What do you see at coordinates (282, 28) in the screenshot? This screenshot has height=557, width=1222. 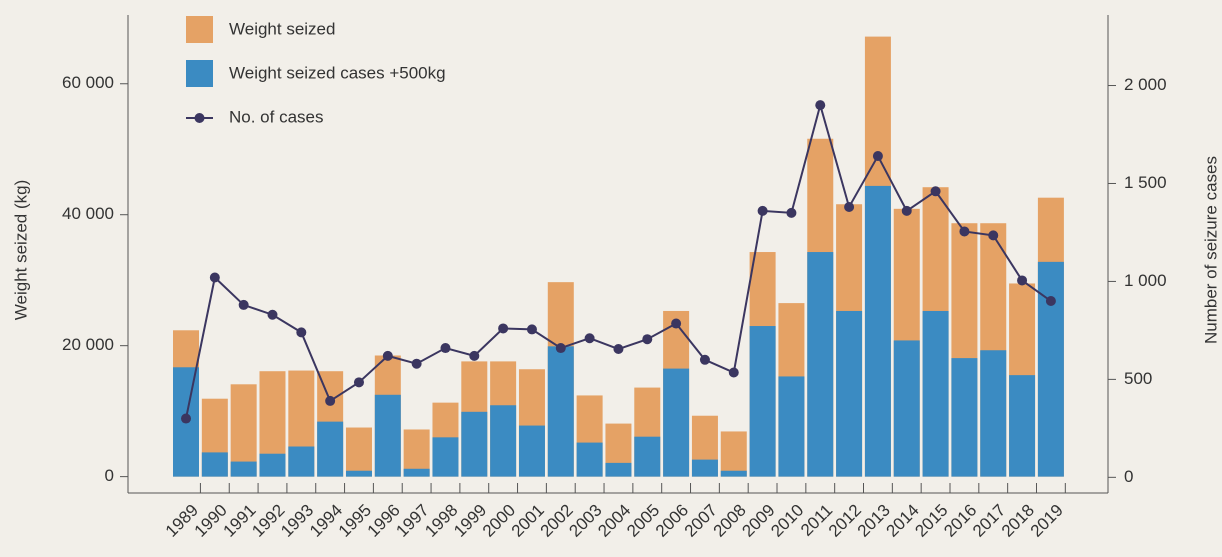 I see `legend-label: Weight seized` at bounding box center [282, 28].